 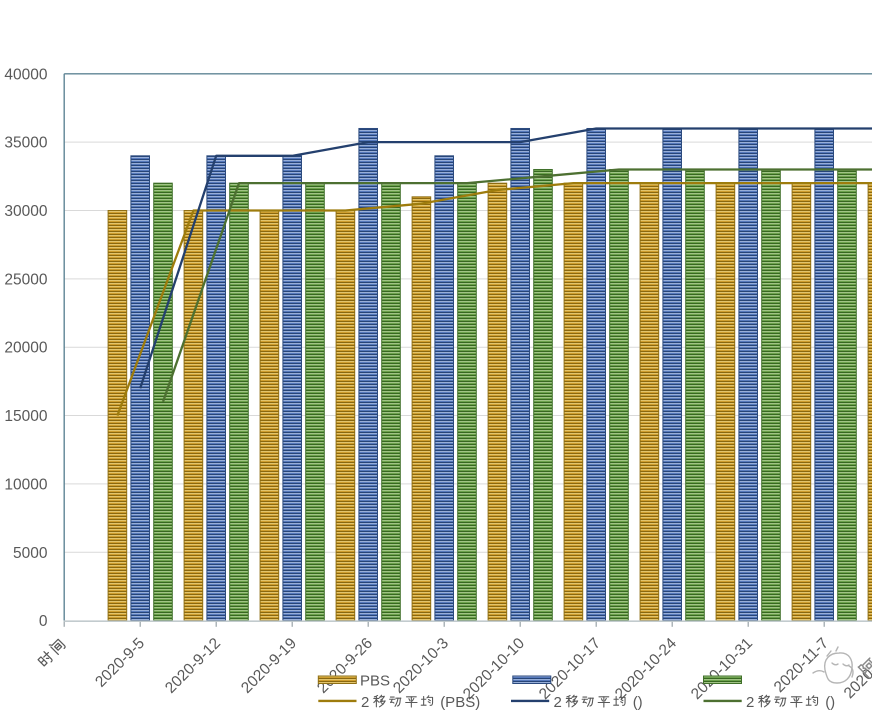 I want to click on svg-text: PBS, so click(x=375, y=681).